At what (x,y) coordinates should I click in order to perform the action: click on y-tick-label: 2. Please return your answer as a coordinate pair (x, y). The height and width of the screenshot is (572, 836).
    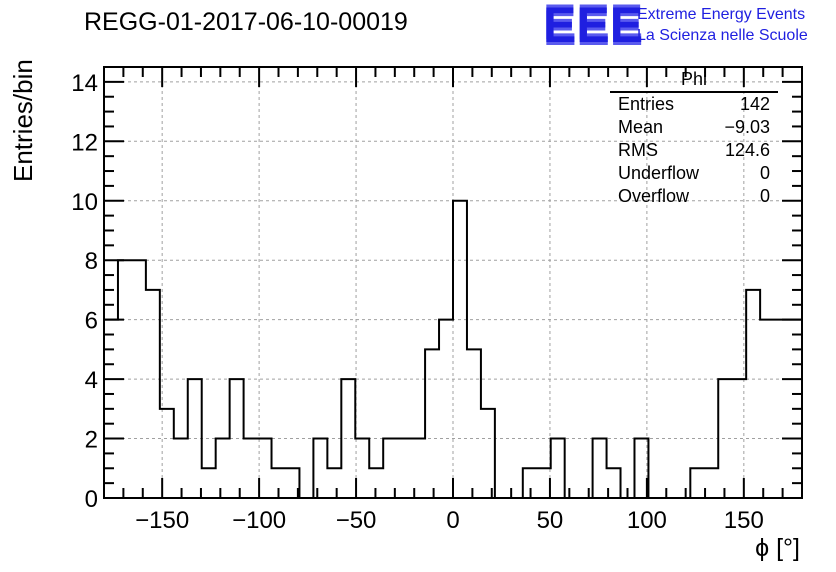
    Looking at the image, I should click on (91, 440).